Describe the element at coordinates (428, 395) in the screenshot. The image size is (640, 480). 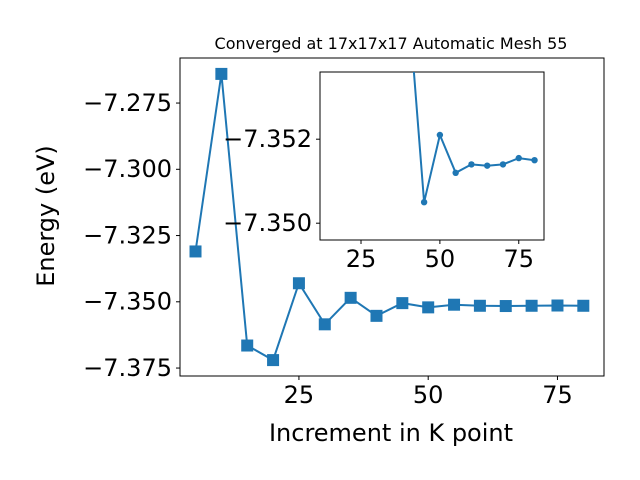
I see `main-x-tick-label: 50` at that location.